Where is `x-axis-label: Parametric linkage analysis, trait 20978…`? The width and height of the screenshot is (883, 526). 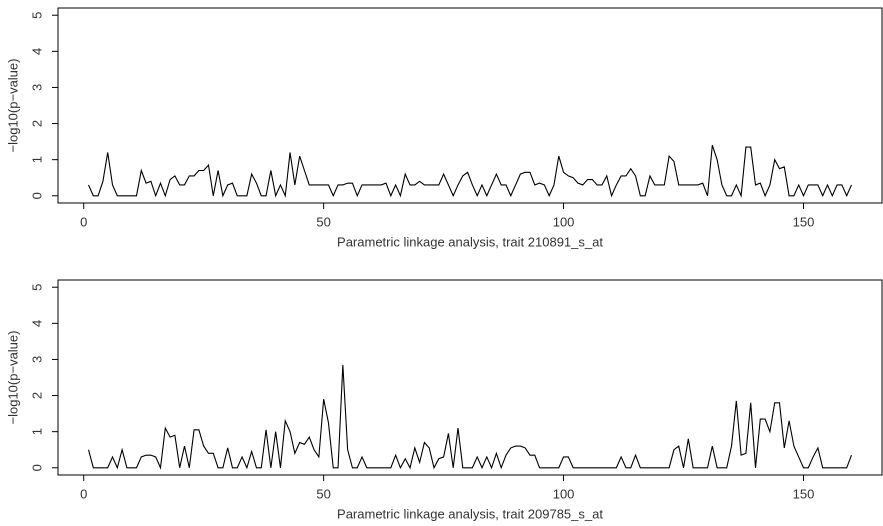 x-axis-label: Parametric linkage analysis, trait 20978… is located at coordinates (470, 513).